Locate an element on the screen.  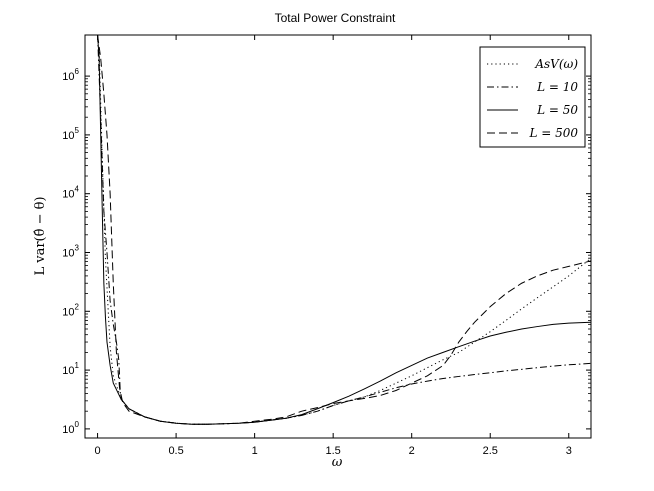
x-axis-label: ω is located at coordinates (337, 462).